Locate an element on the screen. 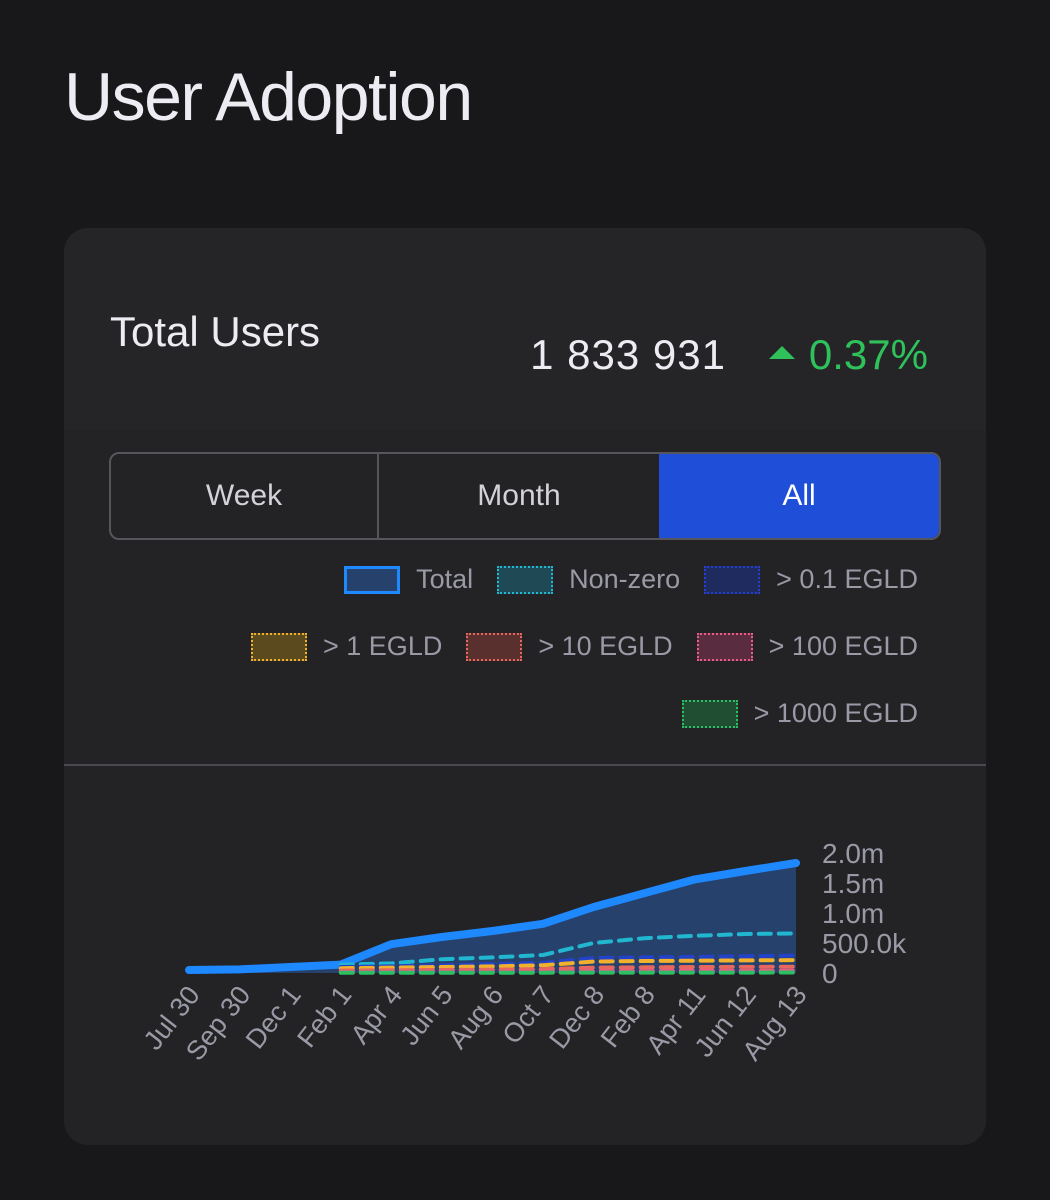 This screenshot has height=1200, width=1050. legend-row-3: > 1000 EGLD is located at coordinates (799, 713).